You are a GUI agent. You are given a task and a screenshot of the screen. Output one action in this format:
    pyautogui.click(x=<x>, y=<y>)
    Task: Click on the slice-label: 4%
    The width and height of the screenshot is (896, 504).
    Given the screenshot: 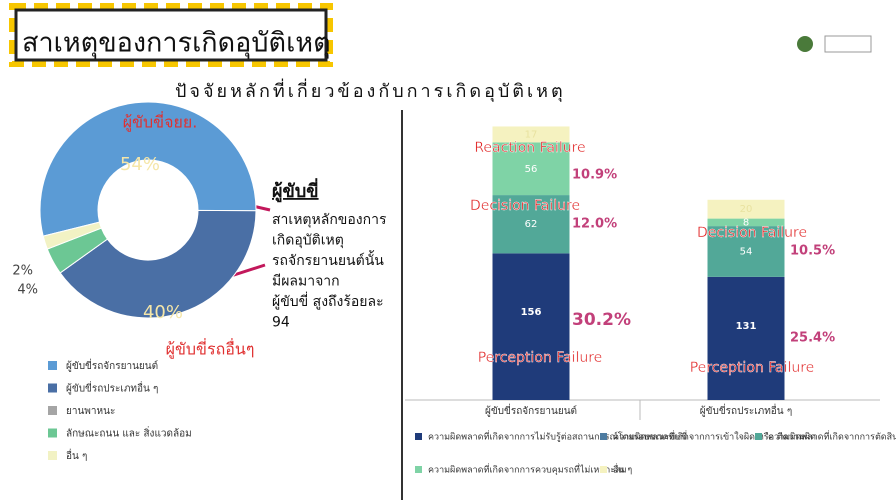 What is the action you would take?
    pyautogui.click(x=27, y=290)
    